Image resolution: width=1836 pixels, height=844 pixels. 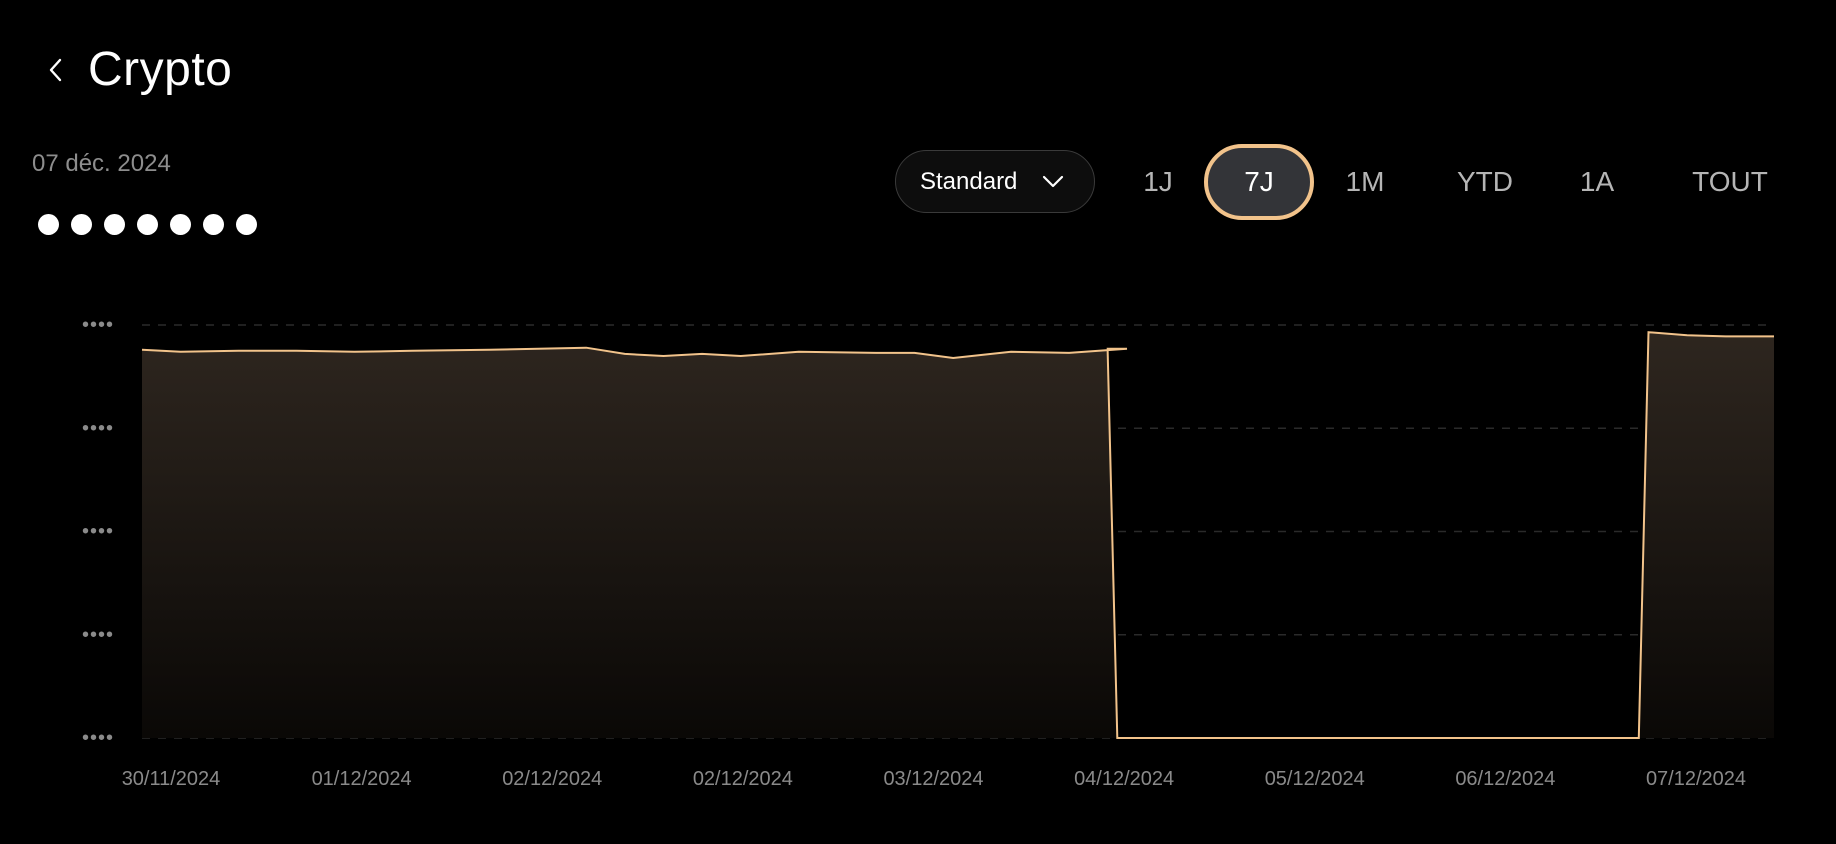 I want to click on x-tick-label: 30/11/2024, so click(x=171, y=779).